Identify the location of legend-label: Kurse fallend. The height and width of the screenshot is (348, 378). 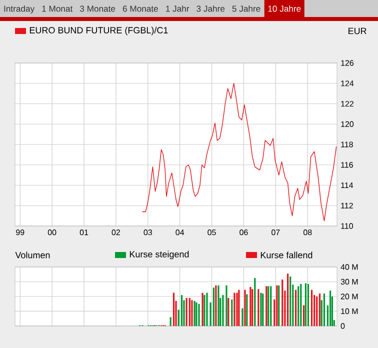
(286, 255).